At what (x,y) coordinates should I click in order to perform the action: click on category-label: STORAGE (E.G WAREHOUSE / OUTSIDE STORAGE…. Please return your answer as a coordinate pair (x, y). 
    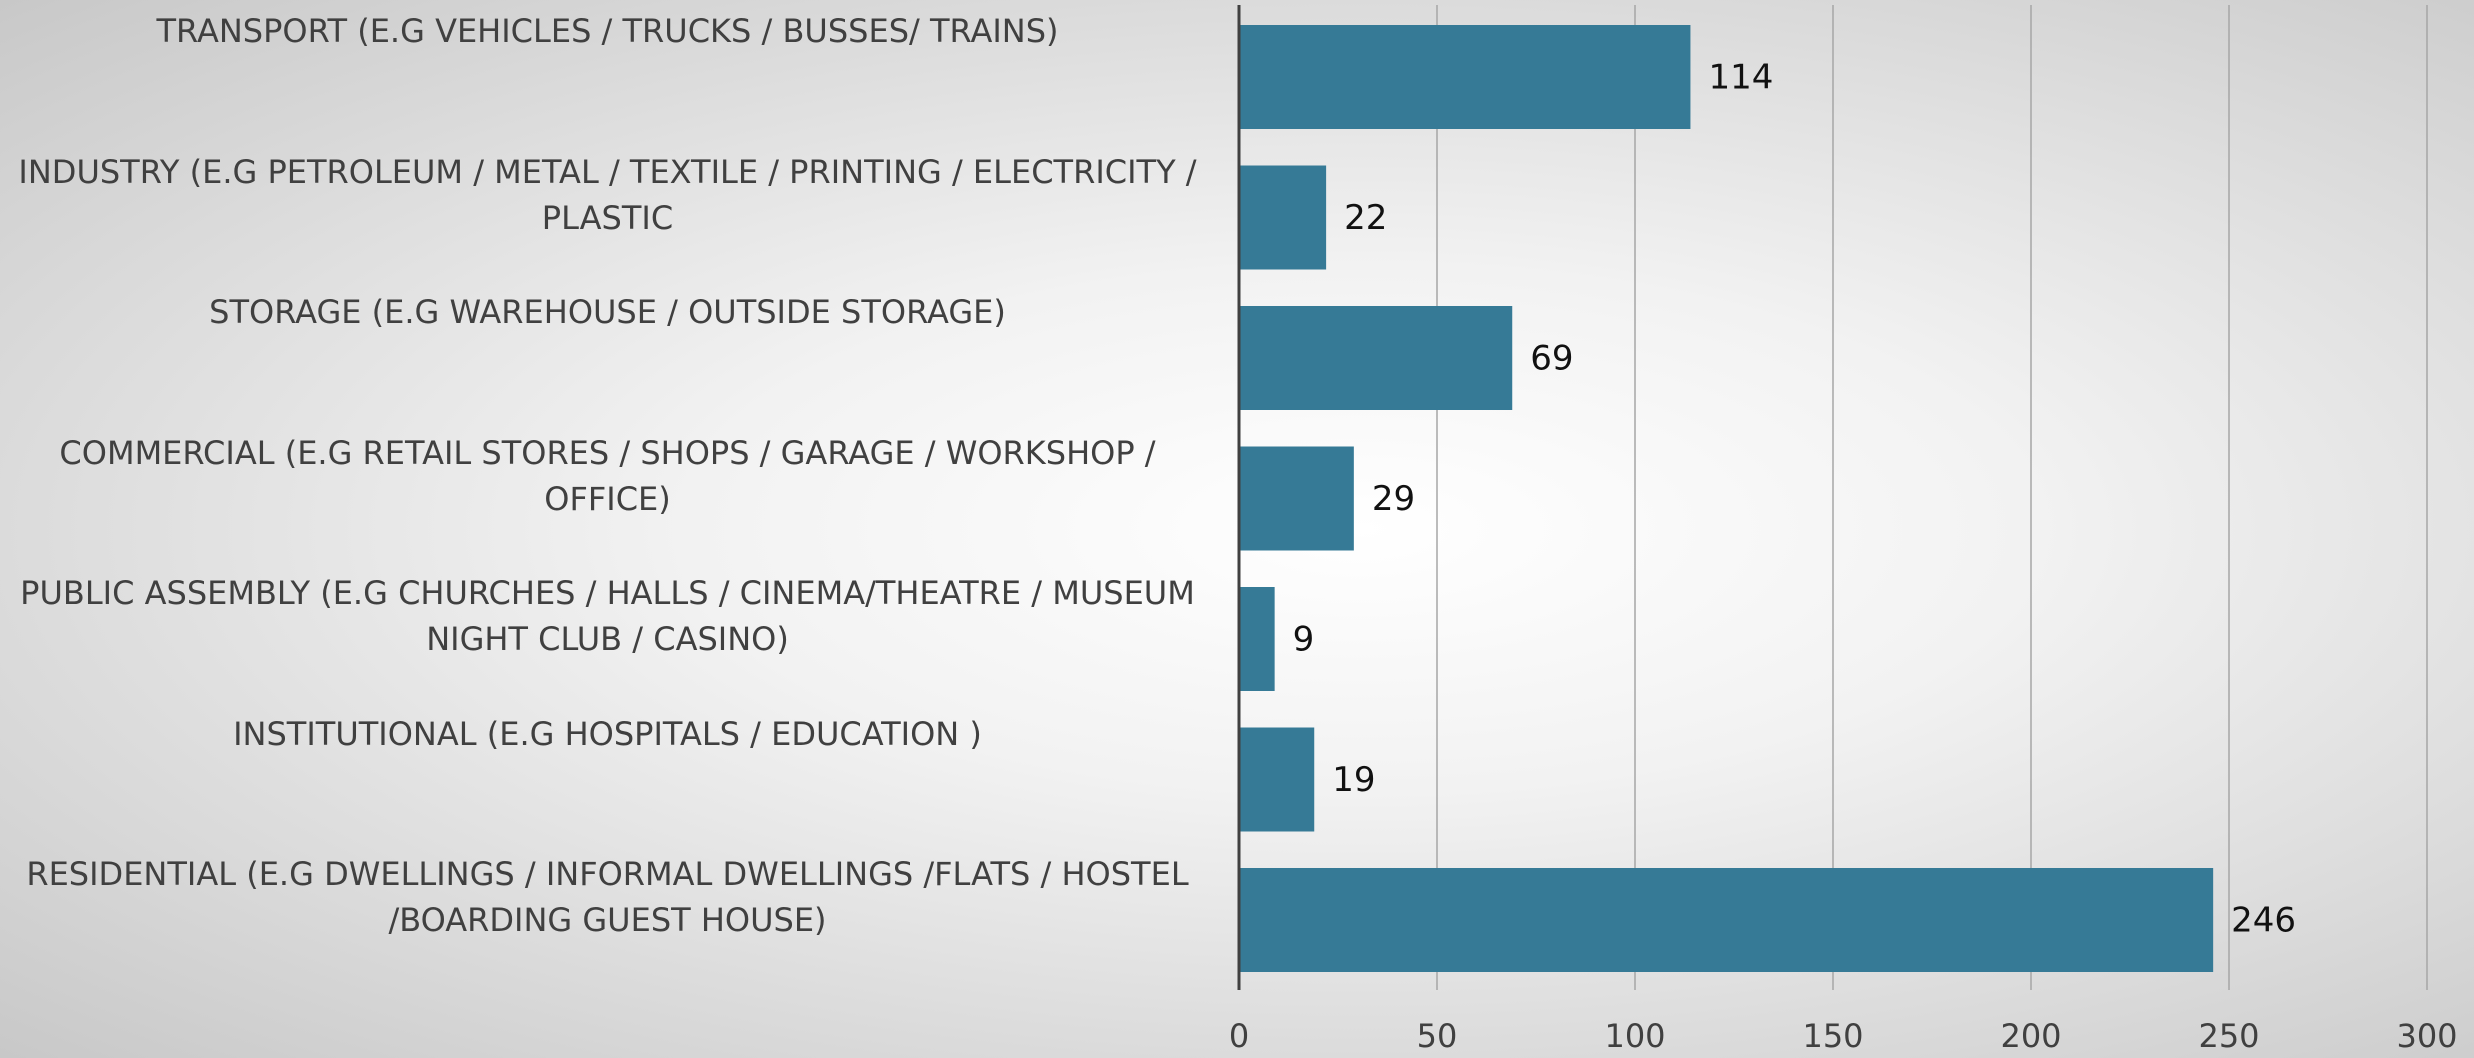
    Looking at the image, I should click on (607, 312).